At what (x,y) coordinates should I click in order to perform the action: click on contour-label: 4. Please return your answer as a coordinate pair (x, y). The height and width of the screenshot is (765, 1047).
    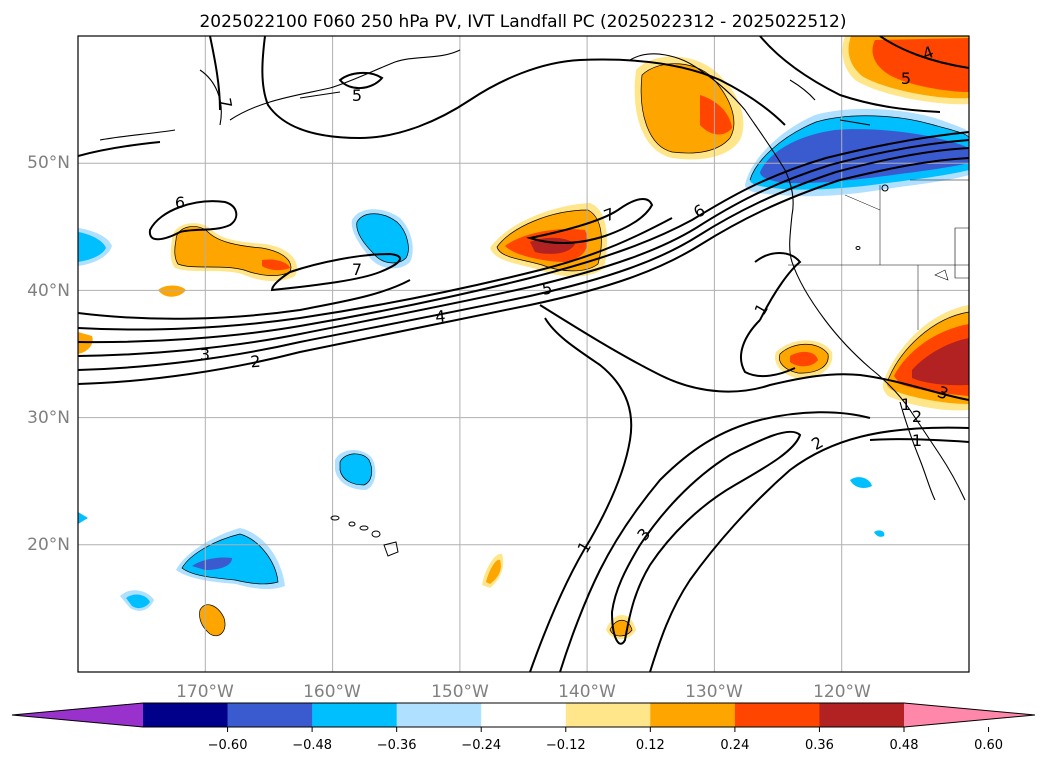
    Looking at the image, I should click on (440, 317).